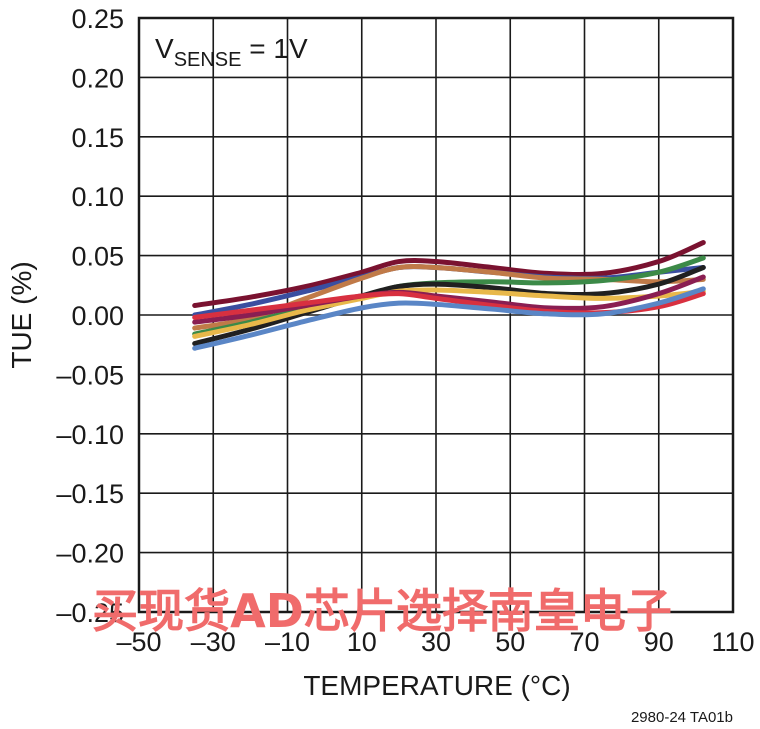 The width and height of the screenshot is (760, 729). I want to click on x-tick-label: 90, so click(659, 642).